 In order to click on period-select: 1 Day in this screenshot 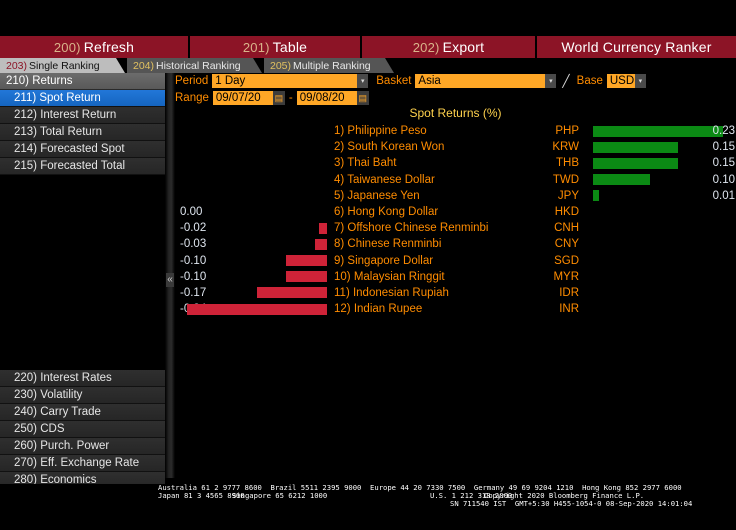, I will do `click(285, 81)`.